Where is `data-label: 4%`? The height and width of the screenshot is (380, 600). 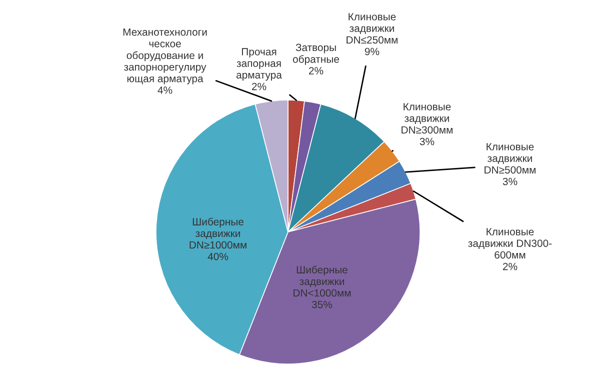
data-label: 4% is located at coordinates (165, 90).